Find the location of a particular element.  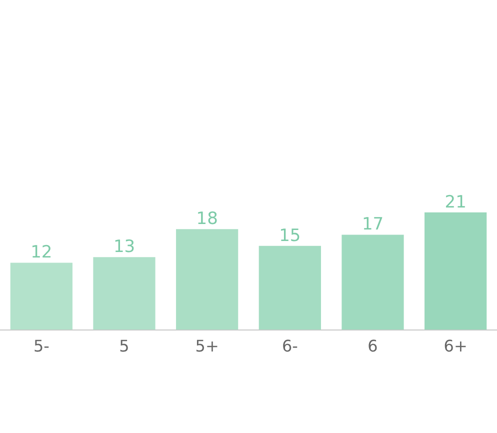

data-label: 17 is located at coordinates (373, 224).